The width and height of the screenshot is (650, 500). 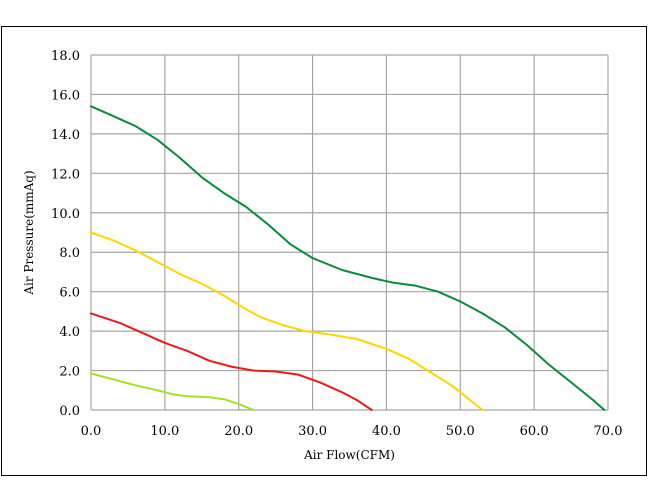 What do you see at coordinates (164, 431) in the screenshot?
I see `x-tick-label: 10.0` at bounding box center [164, 431].